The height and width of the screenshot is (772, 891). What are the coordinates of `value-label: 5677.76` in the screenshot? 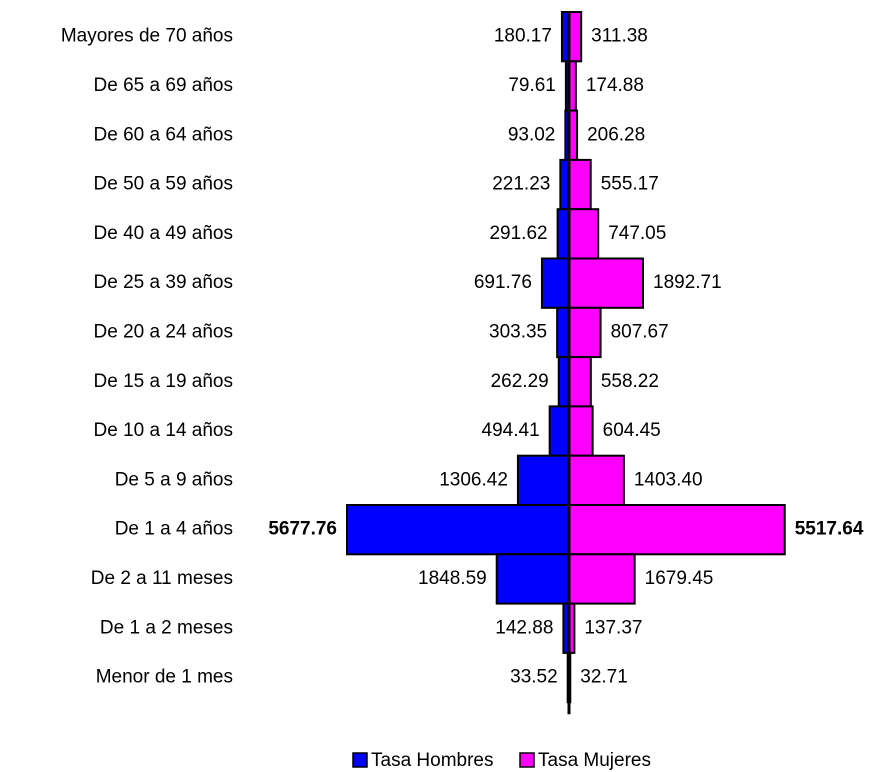 It's located at (302, 529).